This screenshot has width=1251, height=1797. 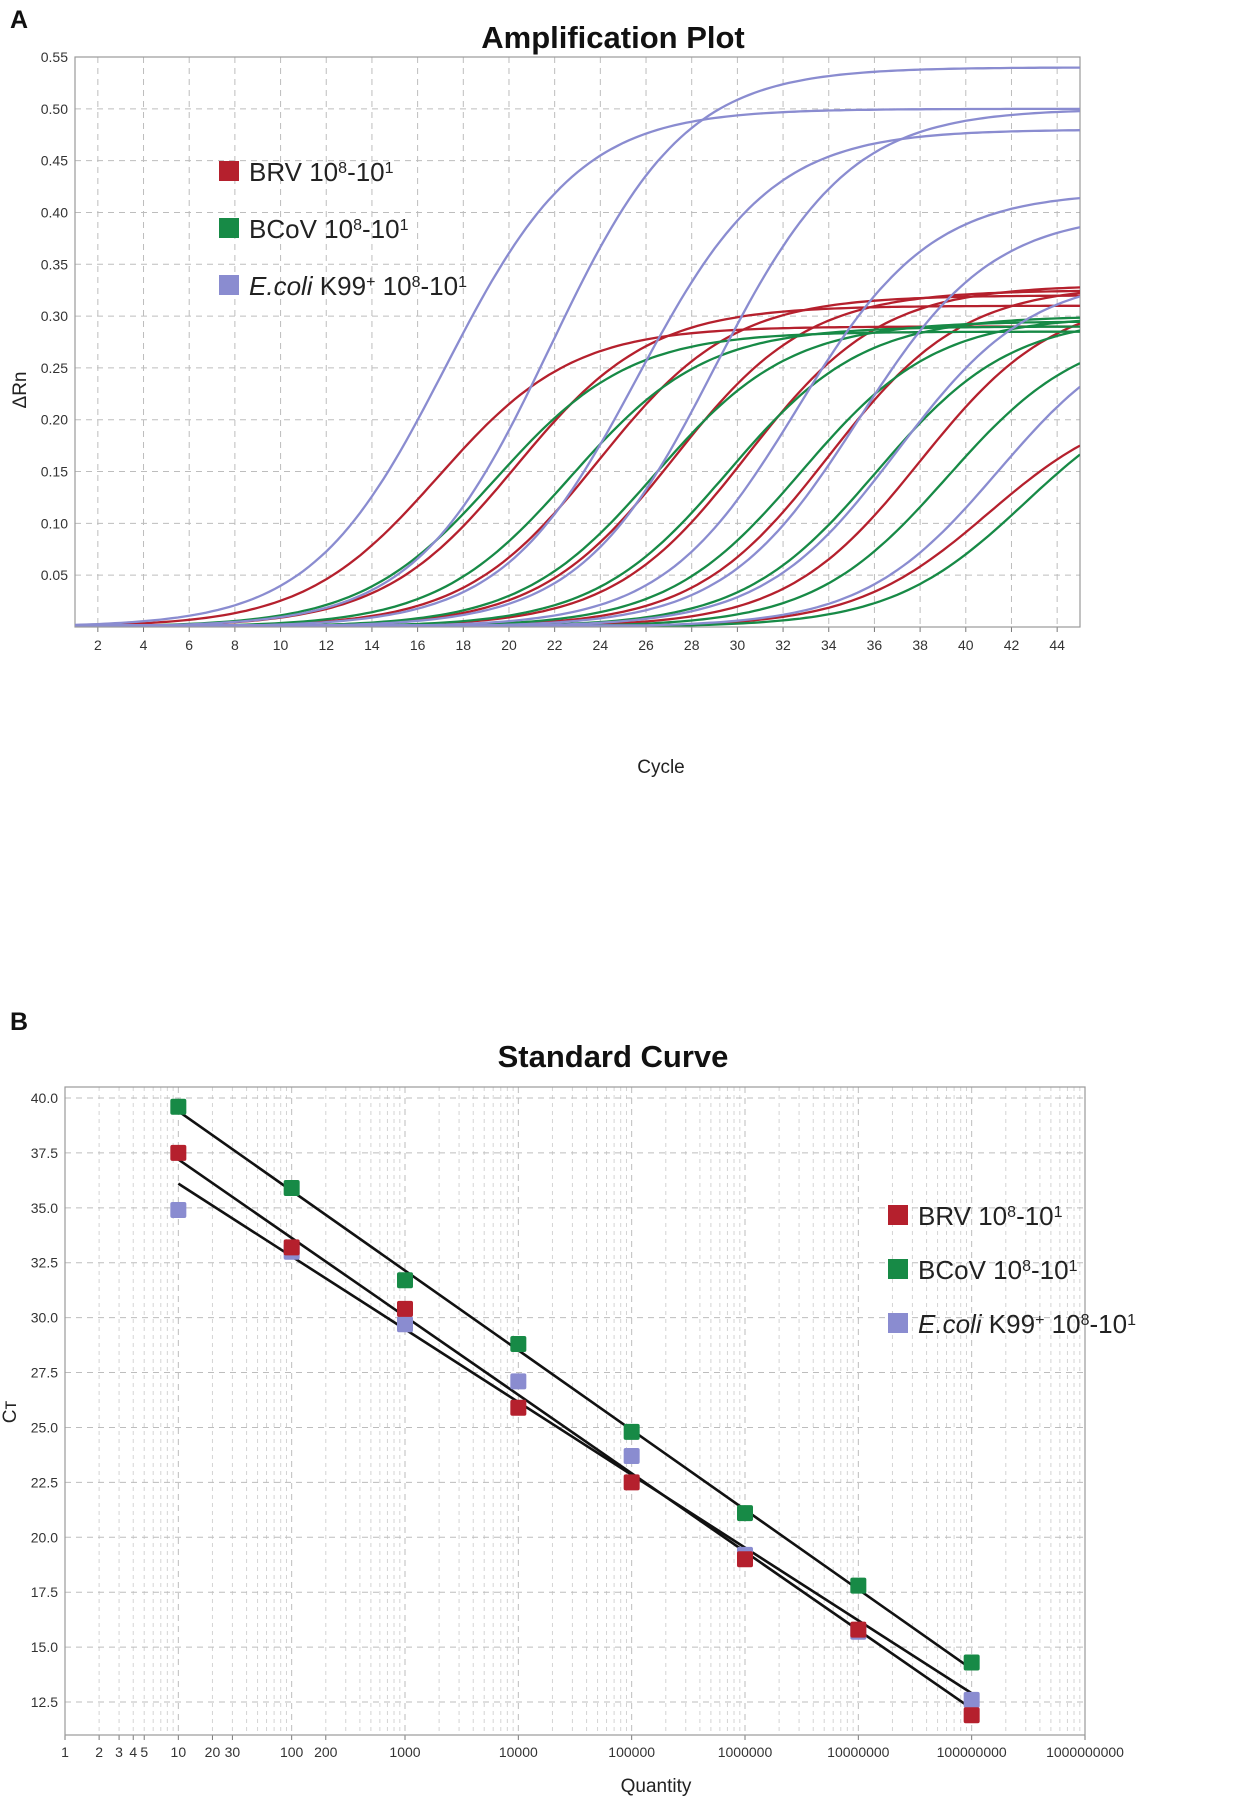 What do you see at coordinates (418, 645) in the screenshot?
I see `amplification-x-tick-label: 16` at bounding box center [418, 645].